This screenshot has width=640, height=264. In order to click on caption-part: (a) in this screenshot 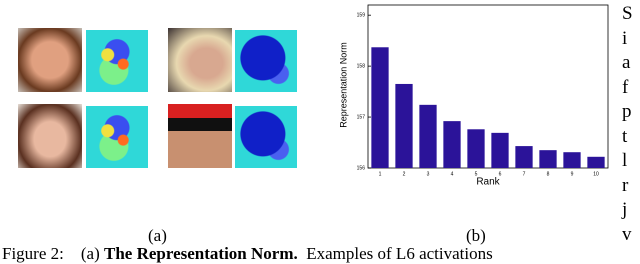, I will do `click(90, 253)`.